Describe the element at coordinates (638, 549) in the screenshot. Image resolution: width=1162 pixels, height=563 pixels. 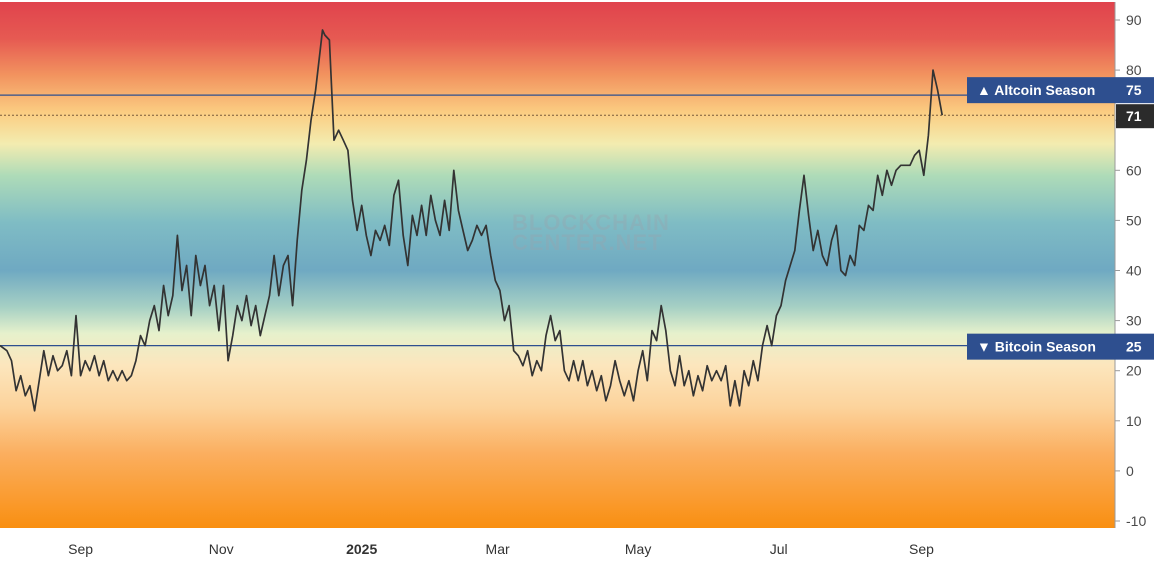
I see `x-tick-label: May` at that location.